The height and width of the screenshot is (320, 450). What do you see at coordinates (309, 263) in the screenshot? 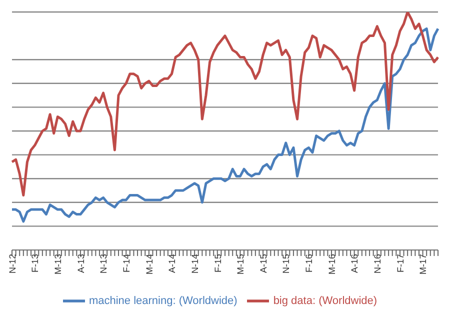
I see `x-tick-label: F-16` at bounding box center [309, 263].